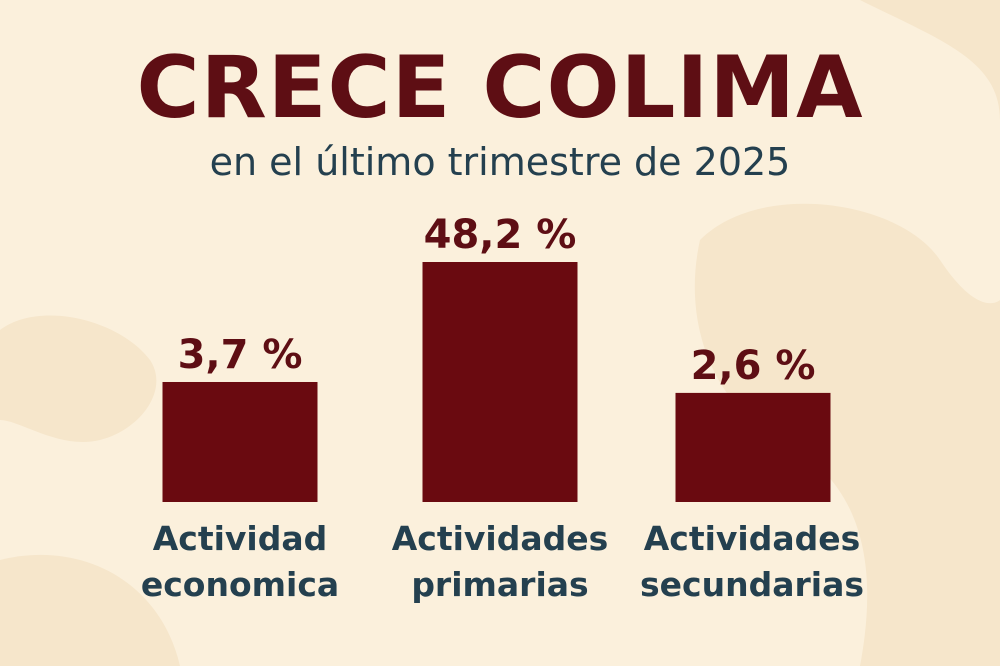 This screenshot has width=1000, height=666. I want to click on chart-title: CRECE COLIMA, so click(500, 88).